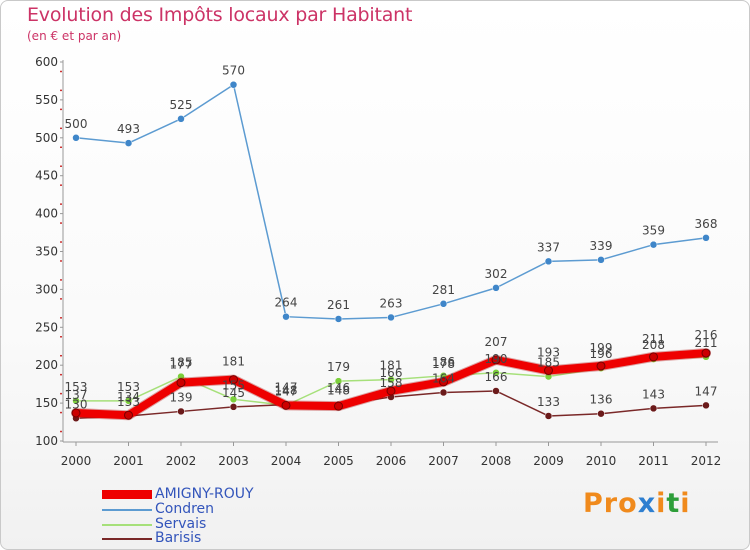 Image resolution: width=750 pixels, height=550 pixels. Describe the element at coordinates (76, 461) in the screenshot. I see `x-tick-label: 2000` at that location.